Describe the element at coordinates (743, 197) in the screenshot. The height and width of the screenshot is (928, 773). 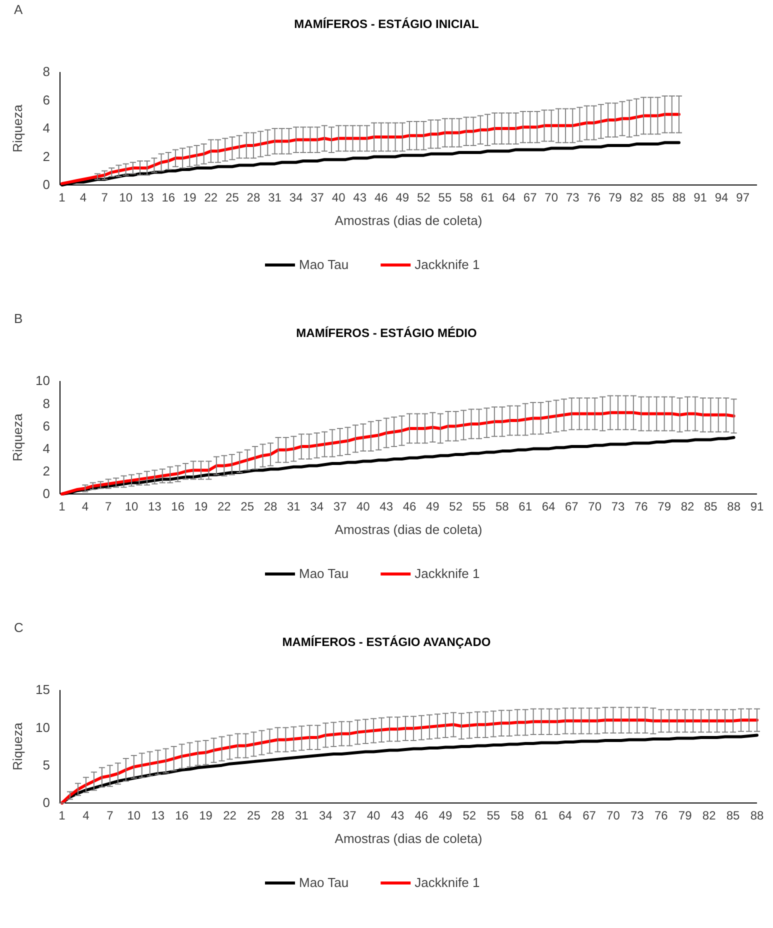
I see `x-tick-label: 97` at that location.